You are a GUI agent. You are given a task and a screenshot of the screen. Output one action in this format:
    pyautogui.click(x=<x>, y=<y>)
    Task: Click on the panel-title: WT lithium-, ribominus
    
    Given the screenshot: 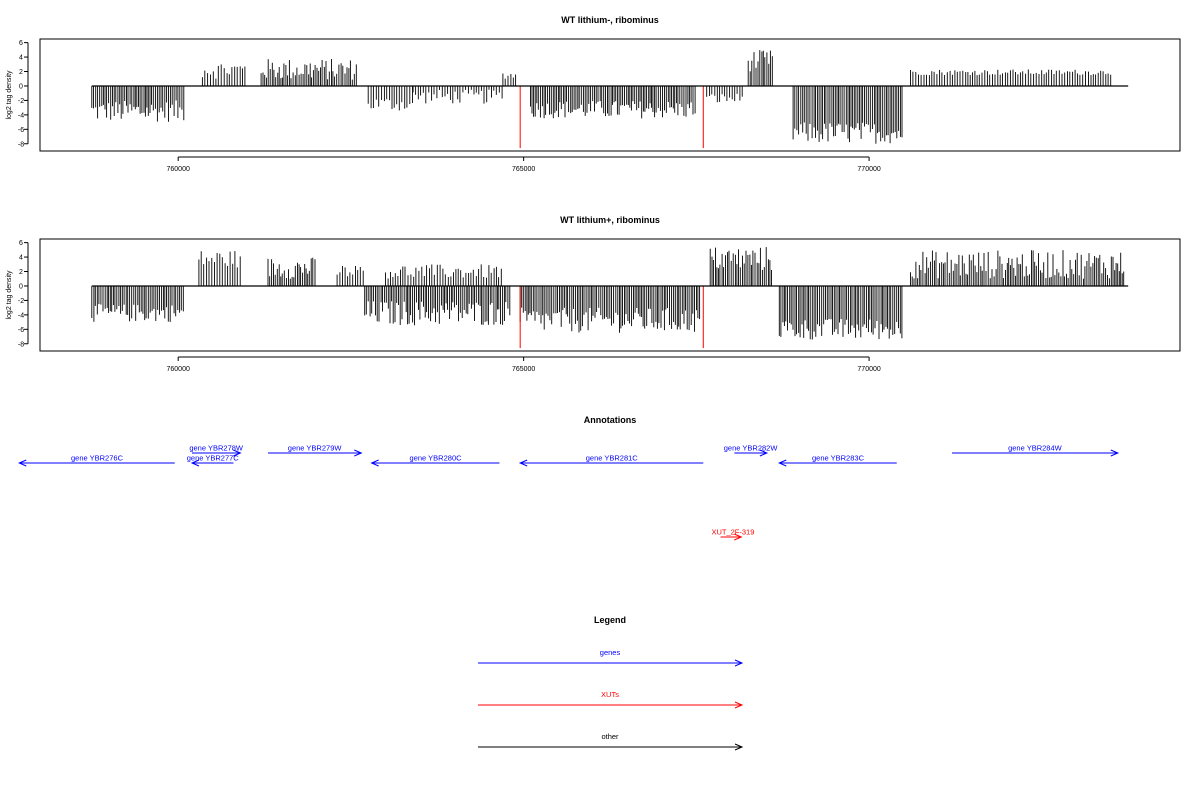 What is the action you would take?
    pyautogui.click(x=610, y=20)
    